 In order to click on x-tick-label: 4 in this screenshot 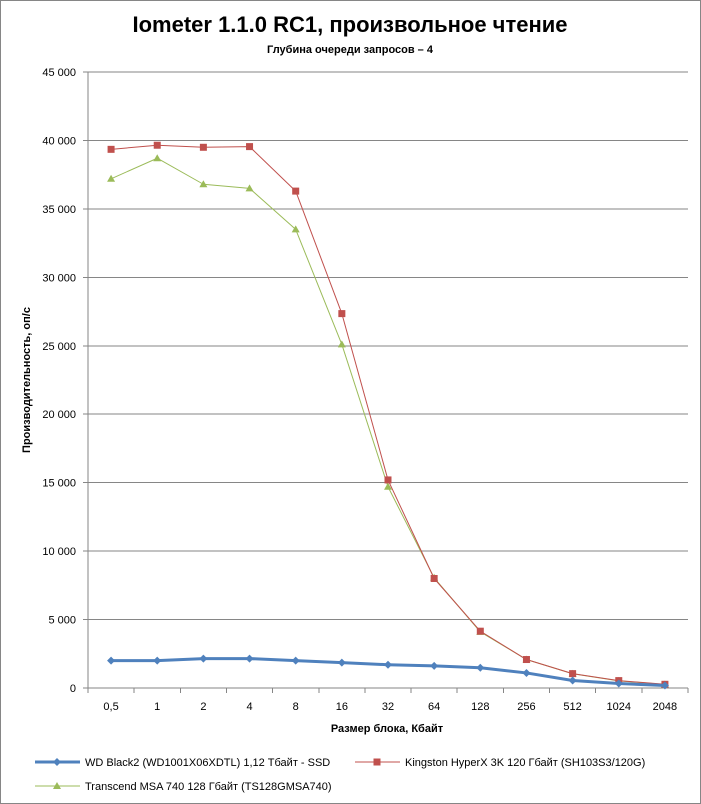, I will do `click(249, 707)`.